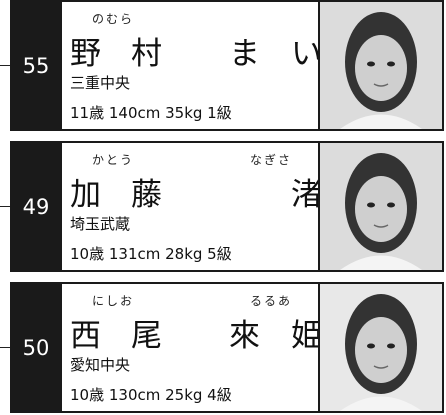  I want to click on player-number: 50, so click(36, 347).